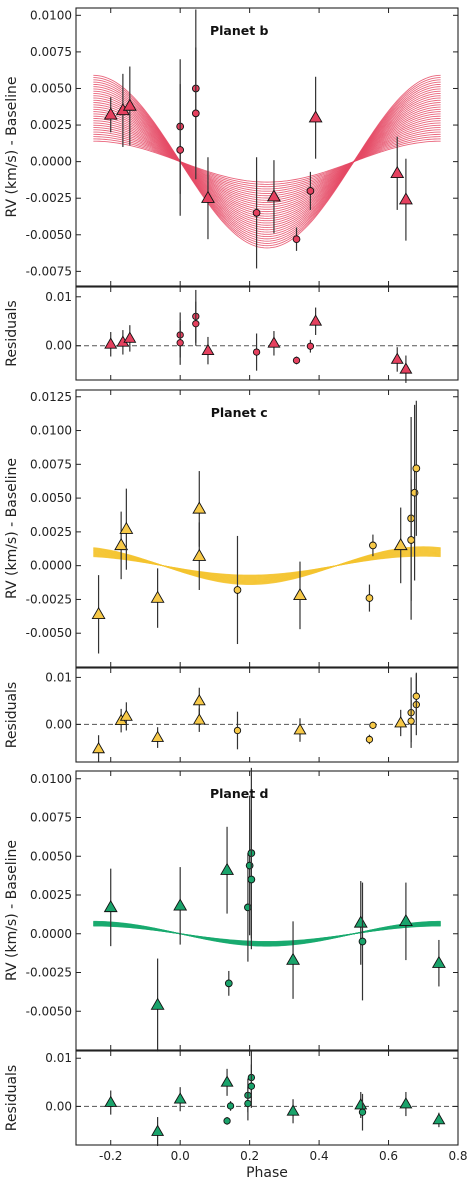  I want to click on planet-c-model-fits, so click(267, 566).